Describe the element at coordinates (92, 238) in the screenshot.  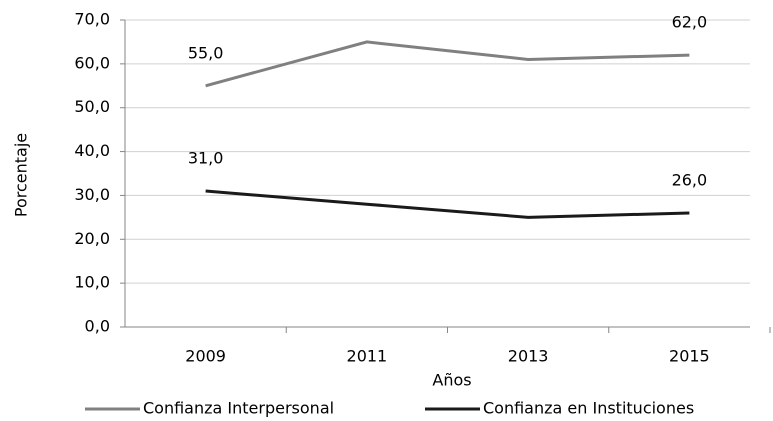
I see `y-tick-label: 20,0` at that location.